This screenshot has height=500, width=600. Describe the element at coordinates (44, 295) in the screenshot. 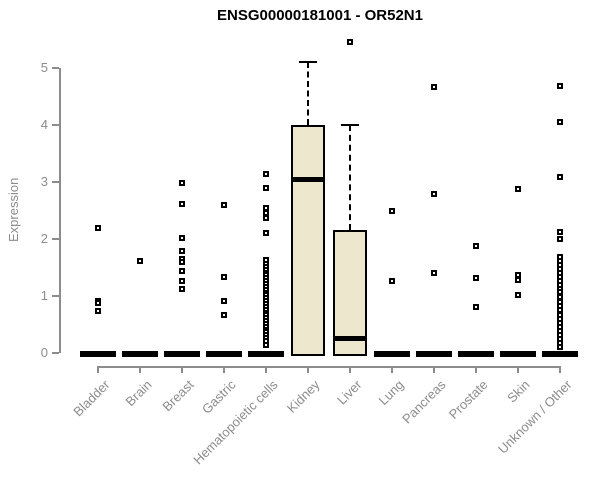

I see `y-tick-label: 1` at that location.